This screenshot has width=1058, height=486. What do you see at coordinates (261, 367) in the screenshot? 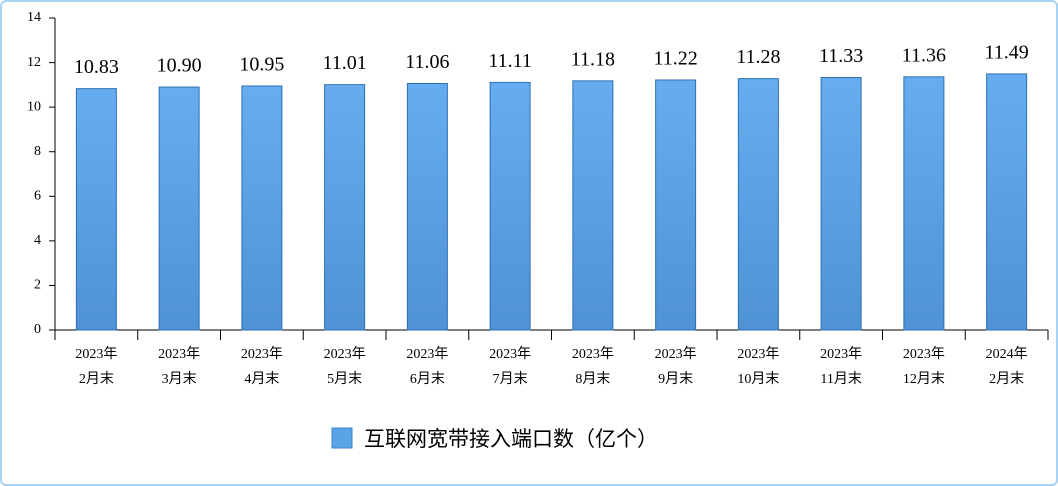
I see `x-tick-label: 2023年 4月末` at bounding box center [261, 367].